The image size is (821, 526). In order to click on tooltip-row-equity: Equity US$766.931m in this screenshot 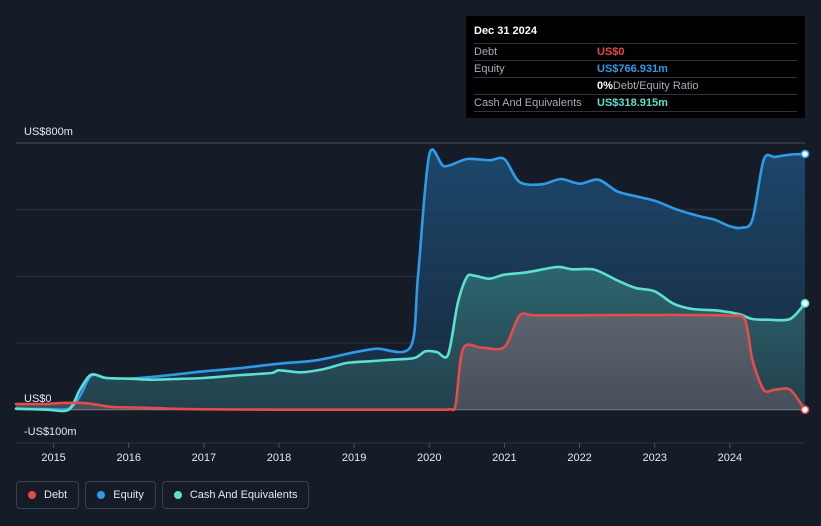, I will do `click(635, 69)`.